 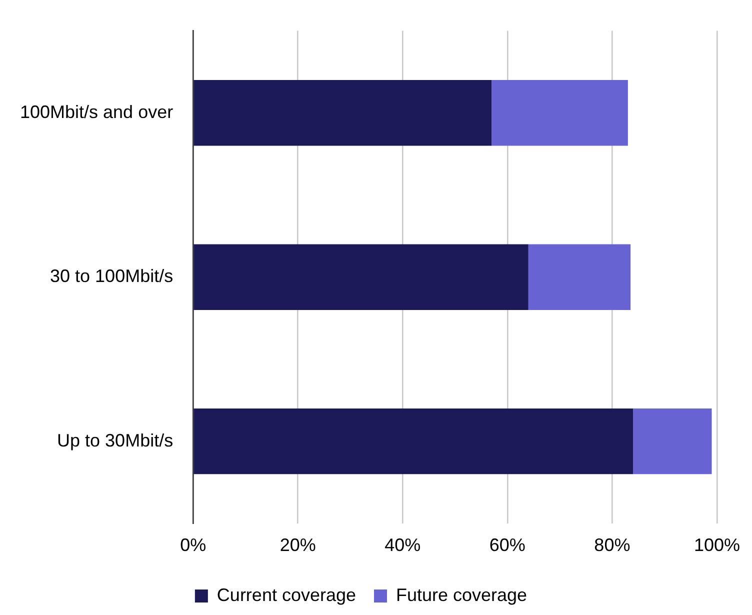 What do you see at coordinates (115, 440) in the screenshot?
I see `y-tick-label: Up to 30Mbit/s` at bounding box center [115, 440].